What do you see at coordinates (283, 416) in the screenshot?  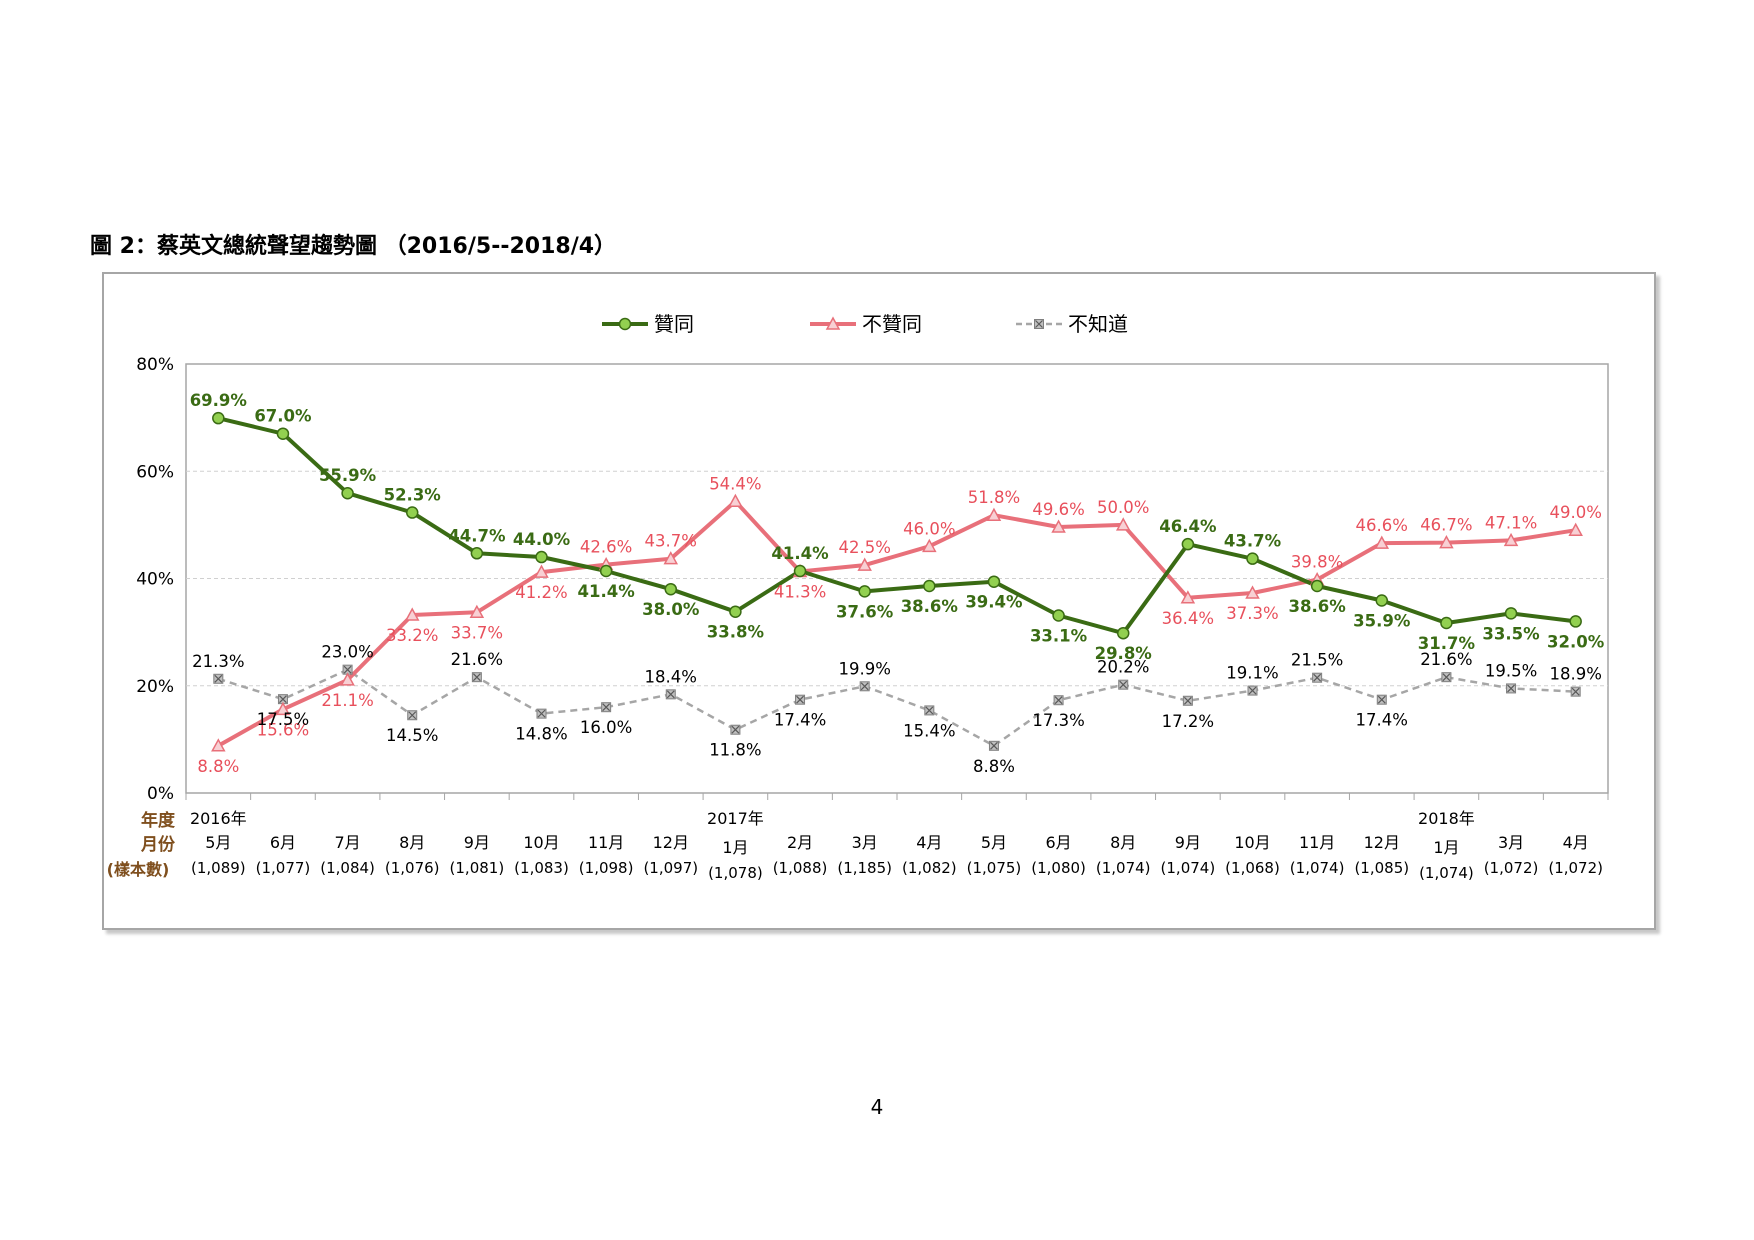 I see `approve-data-label: 67.0%` at bounding box center [283, 416].